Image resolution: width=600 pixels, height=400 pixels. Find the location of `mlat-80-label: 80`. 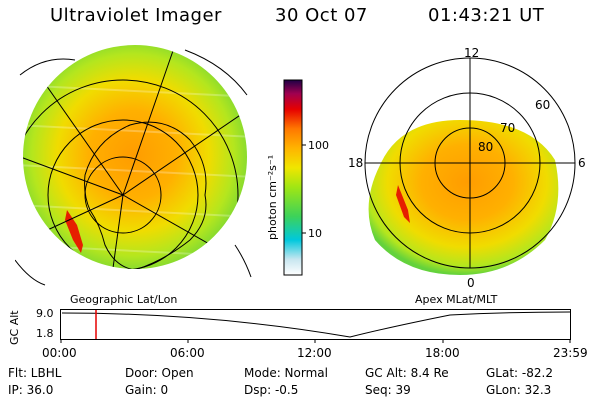

mlat-80-label: 80 is located at coordinates (485, 147).